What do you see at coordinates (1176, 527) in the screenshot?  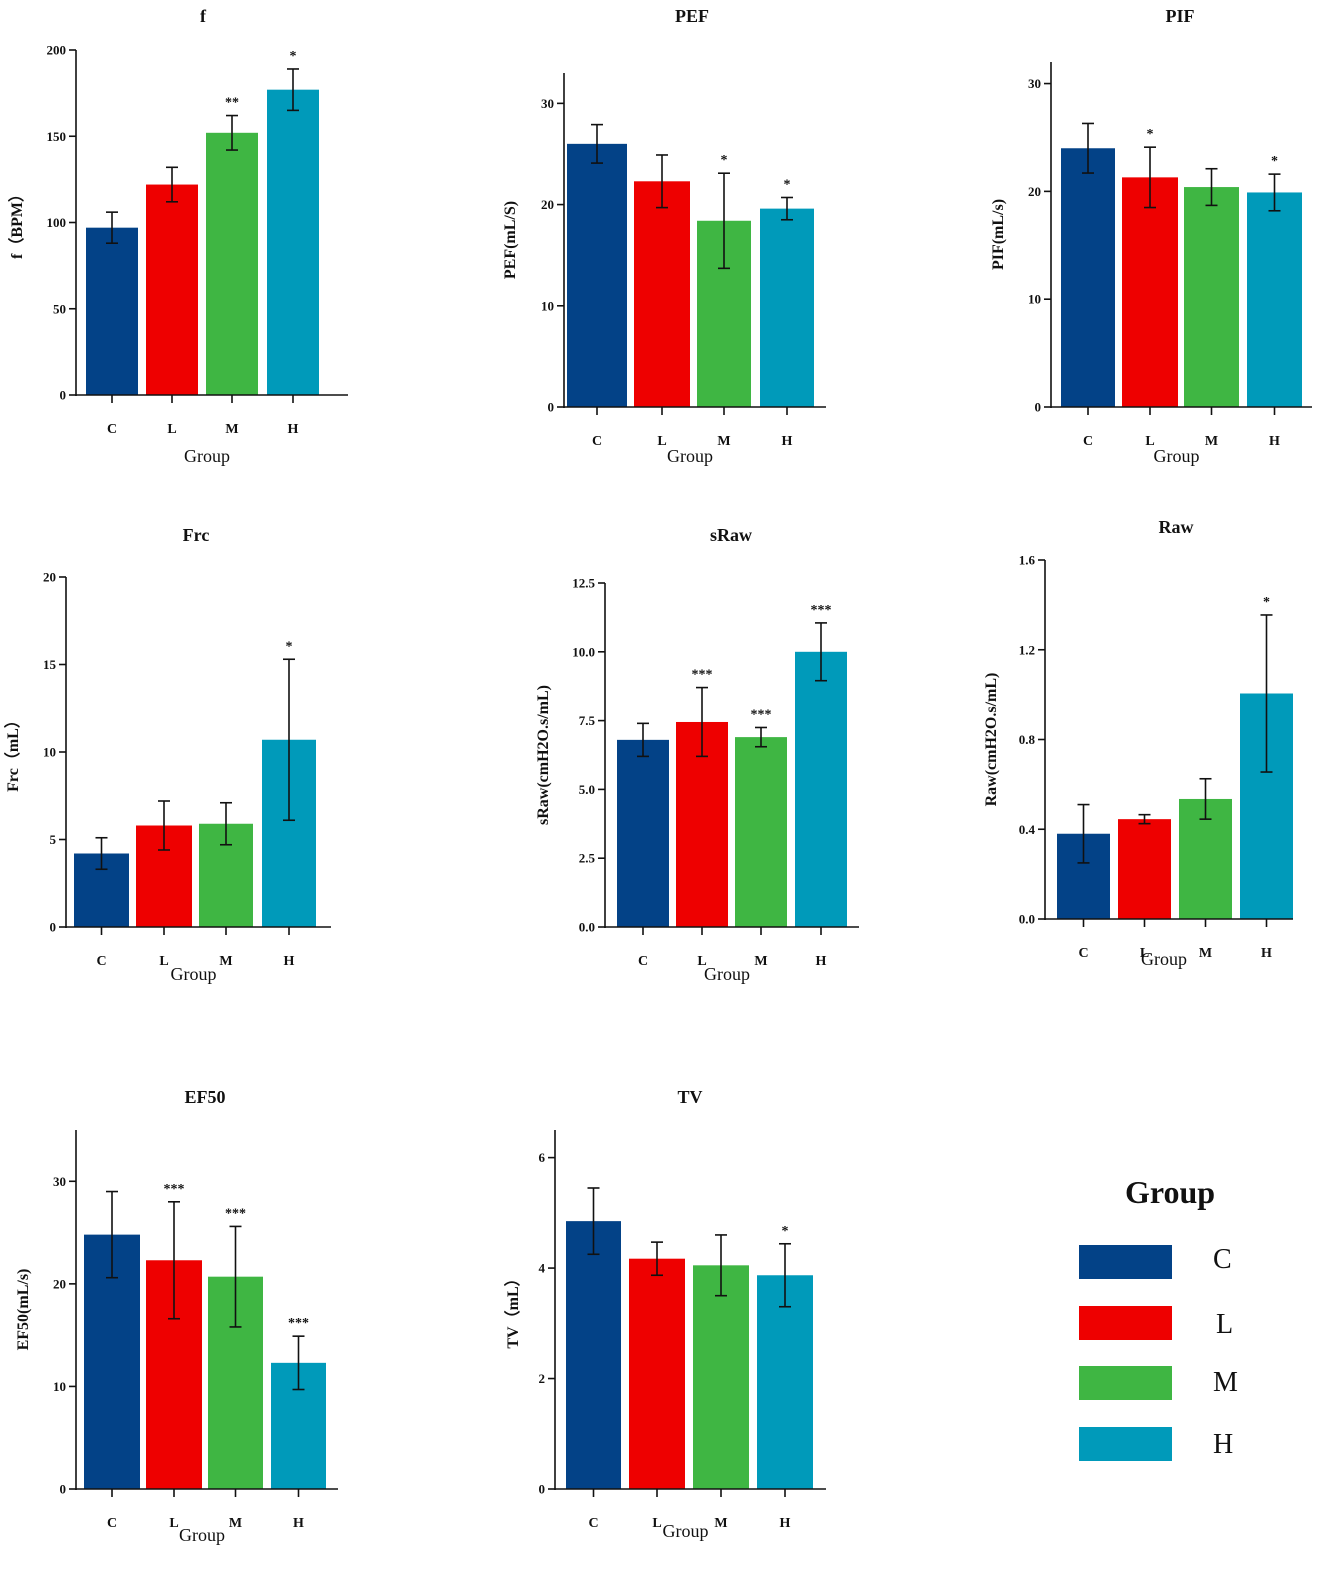 I see `chart-title: Raw` at bounding box center [1176, 527].